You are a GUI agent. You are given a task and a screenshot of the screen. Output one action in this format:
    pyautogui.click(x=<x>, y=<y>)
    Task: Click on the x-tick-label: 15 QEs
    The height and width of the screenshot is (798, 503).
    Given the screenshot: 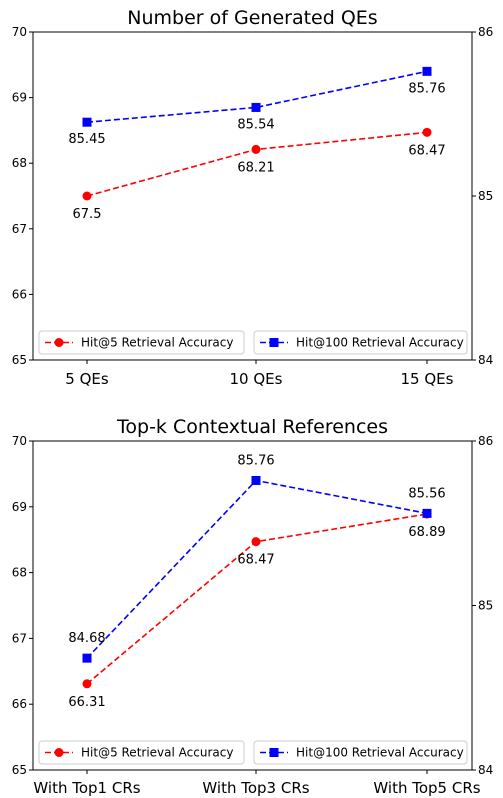 What is the action you would take?
    pyautogui.click(x=427, y=379)
    